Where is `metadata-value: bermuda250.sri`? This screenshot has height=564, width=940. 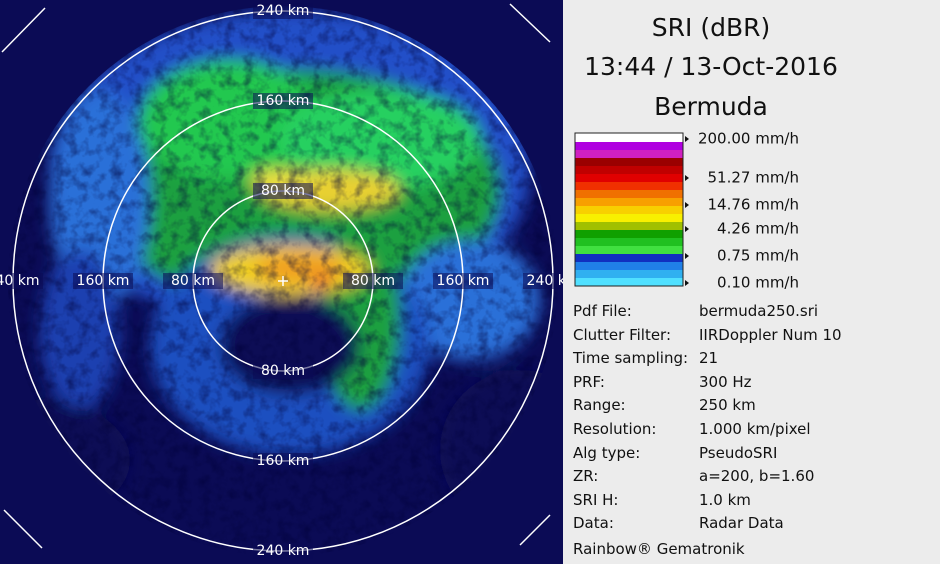
metadata-value: bermuda250.sri is located at coordinates (759, 311).